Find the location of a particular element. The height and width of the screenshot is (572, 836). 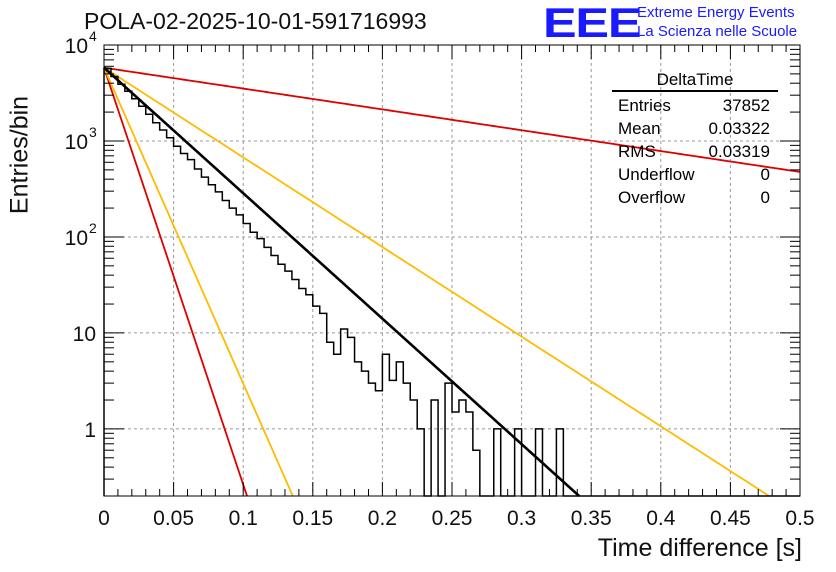

stats-label: RMS is located at coordinates (637, 151).